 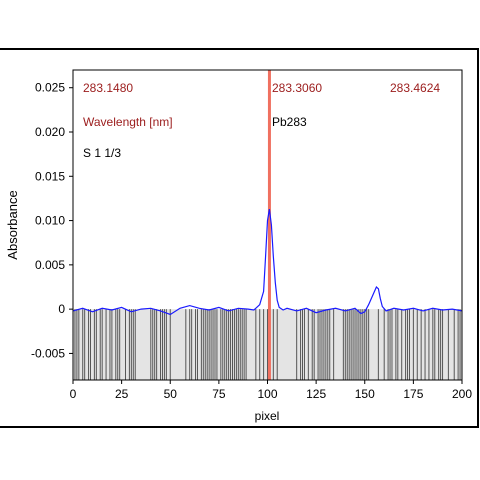 I want to click on x-tick-label: 75, so click(x=219, y=394).